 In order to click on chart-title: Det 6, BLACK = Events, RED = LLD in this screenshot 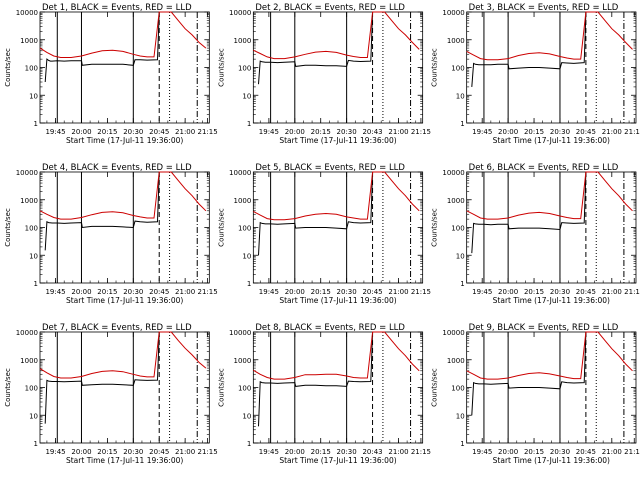, I will do `click(544, 168)`.